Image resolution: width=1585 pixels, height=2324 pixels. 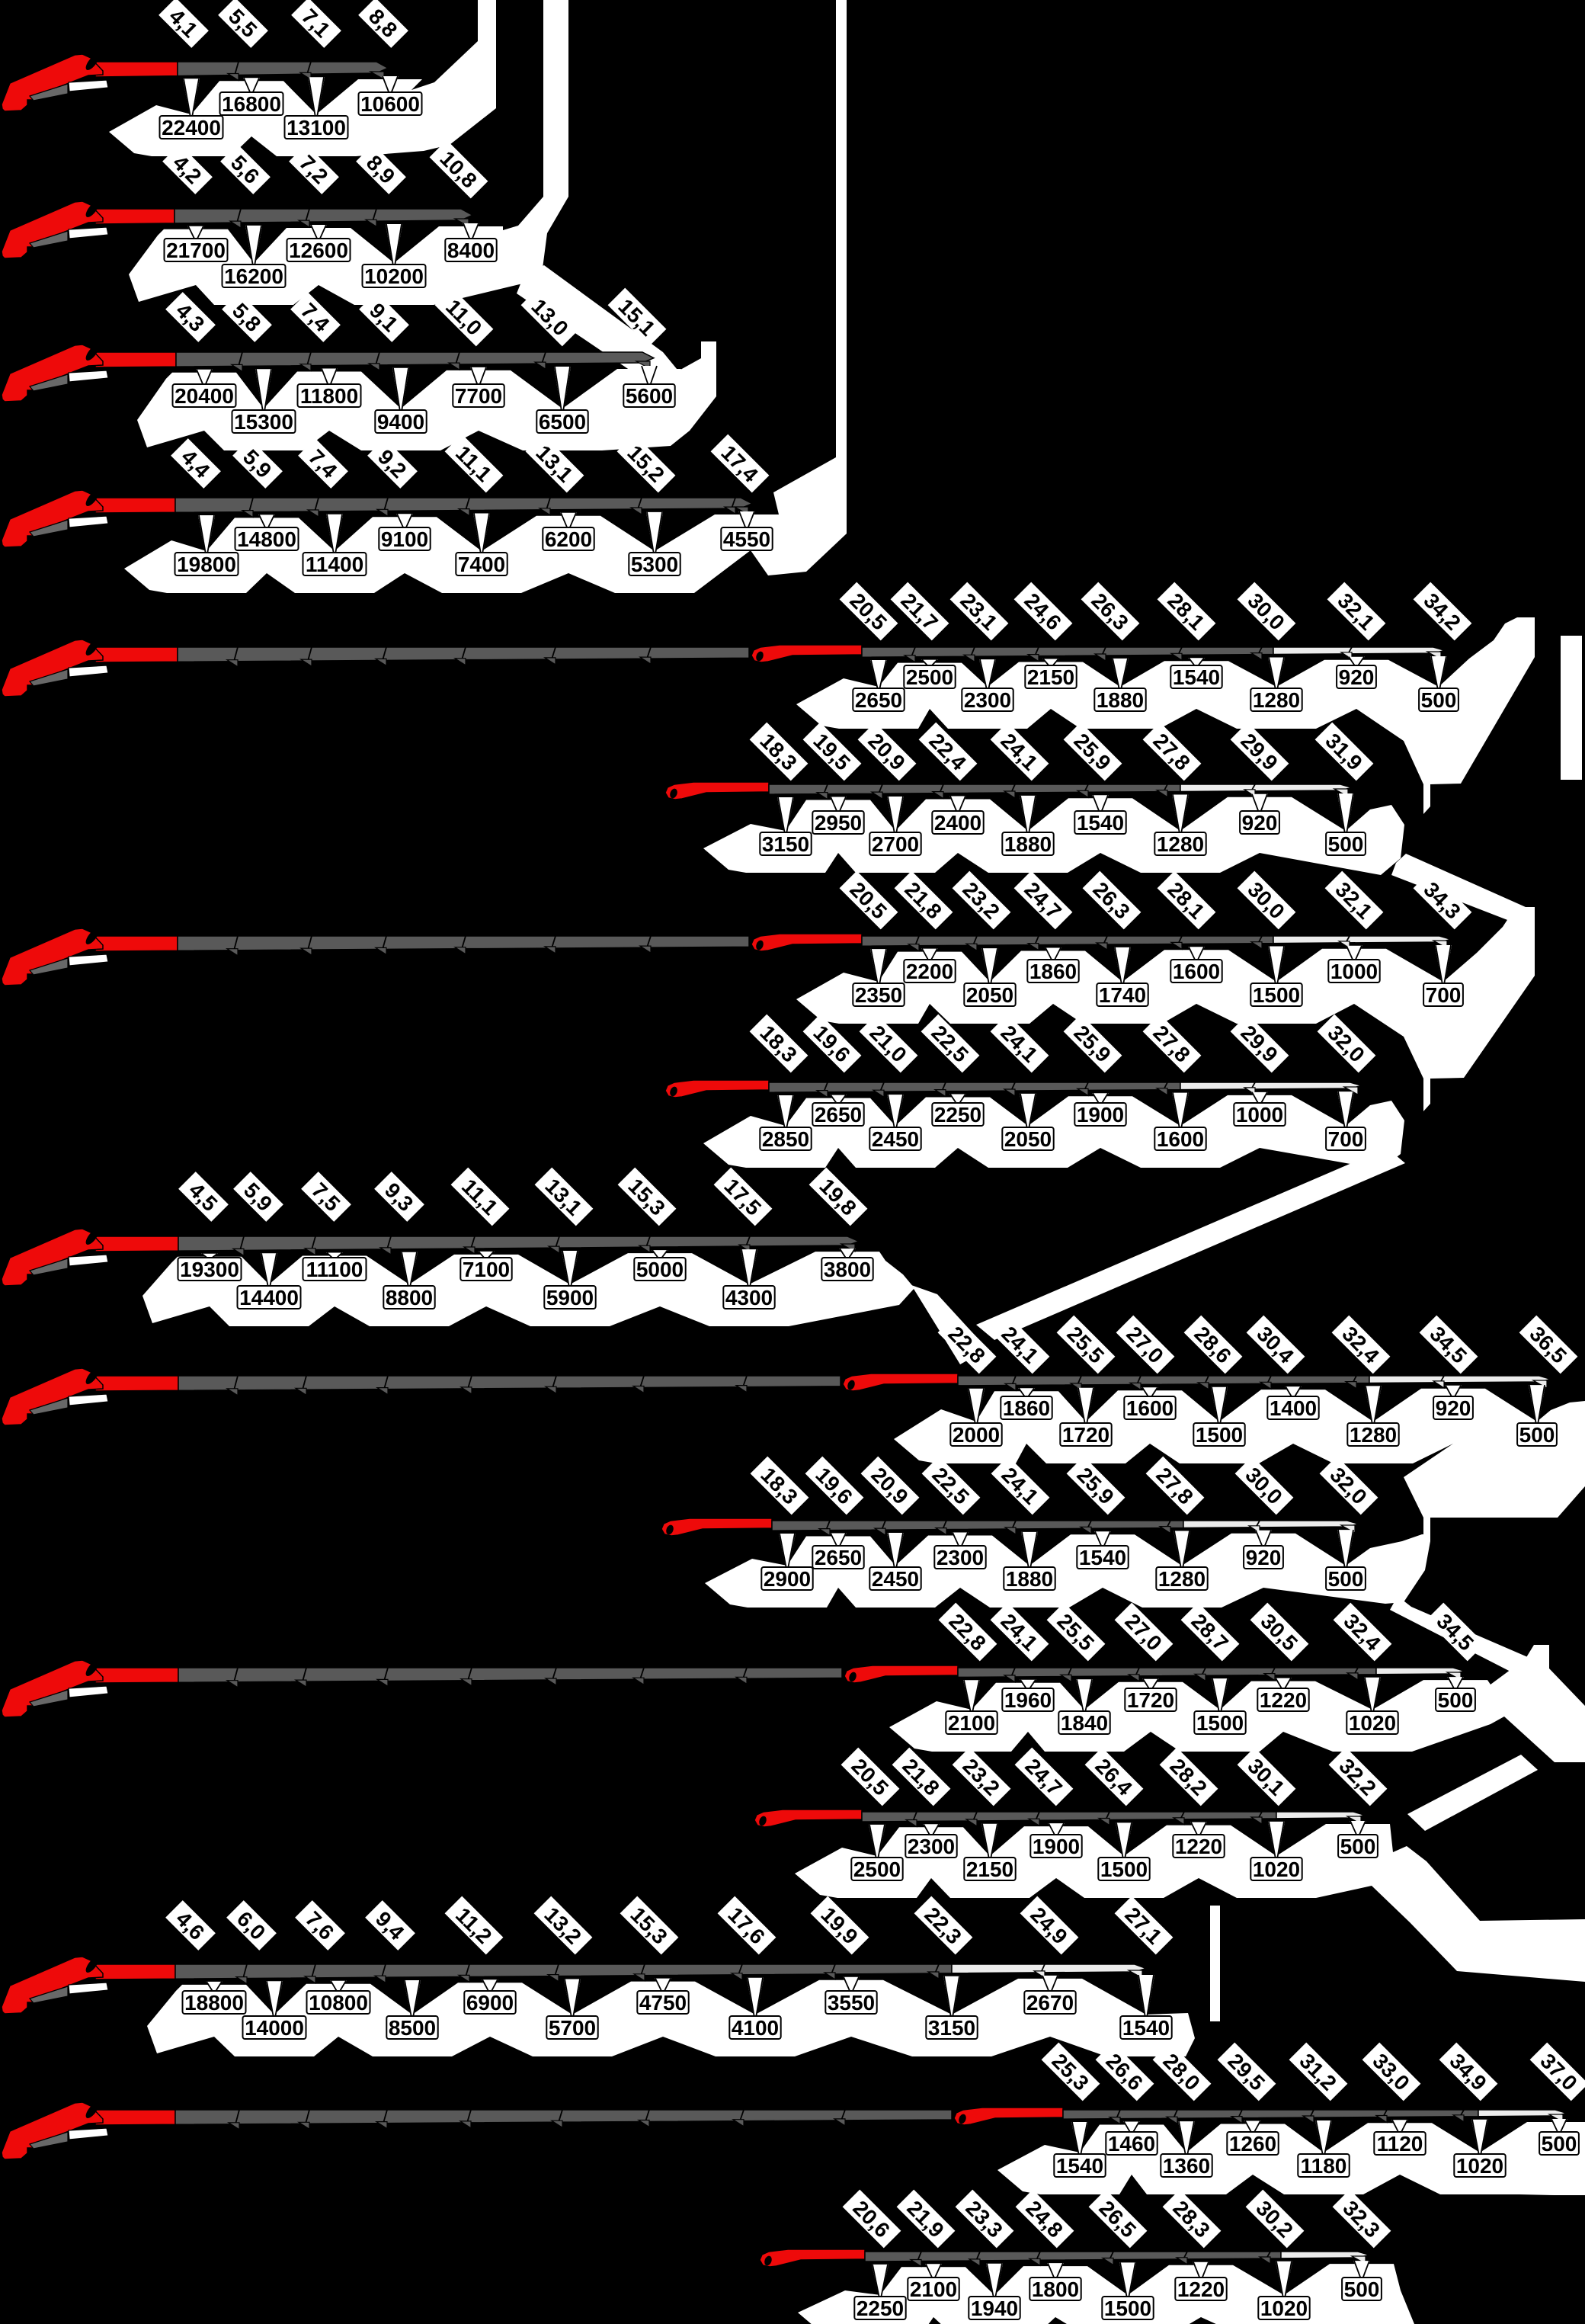 What do you see at coordinates (649, 396) in the screenshot?
I see `svg-text: 5600` at bounding box center [649, 396].